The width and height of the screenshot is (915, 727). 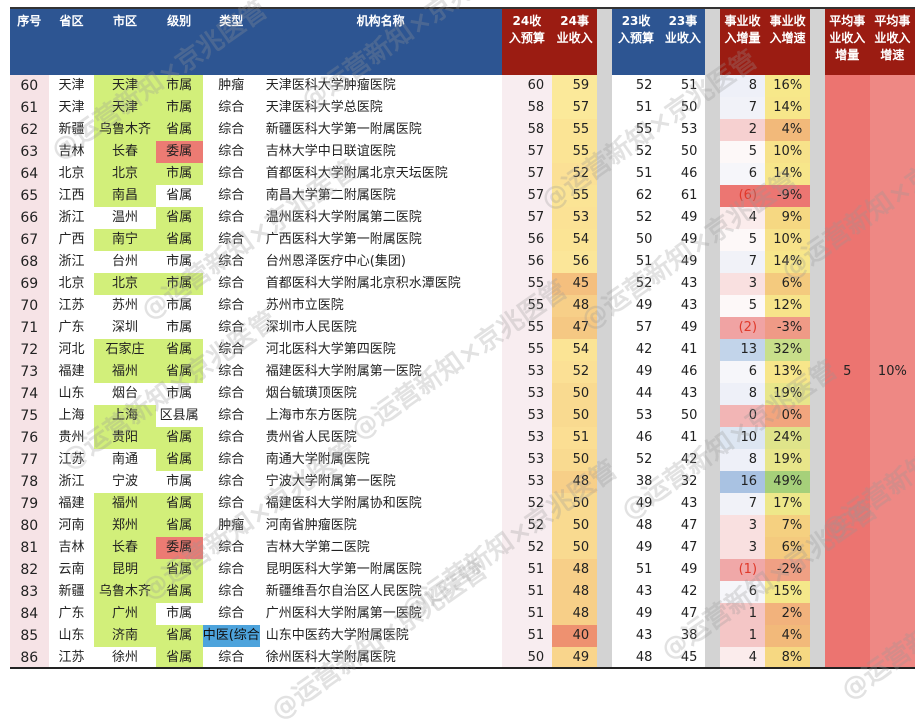 I want to click on table-row: 62 新疆 乌鲁木齐 省属 综合 新疆医科大学第一附属医院 58 55 55 53 2 4%, so click(x=462, y=130).